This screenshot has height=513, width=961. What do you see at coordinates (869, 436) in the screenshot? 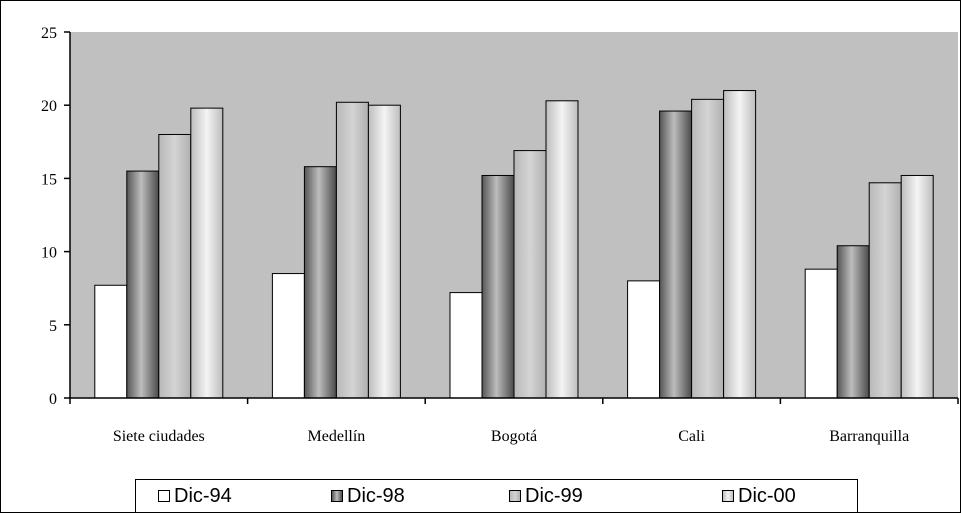
I see `x-tick-label: Barranquilla` at bounding box center [869, 436].